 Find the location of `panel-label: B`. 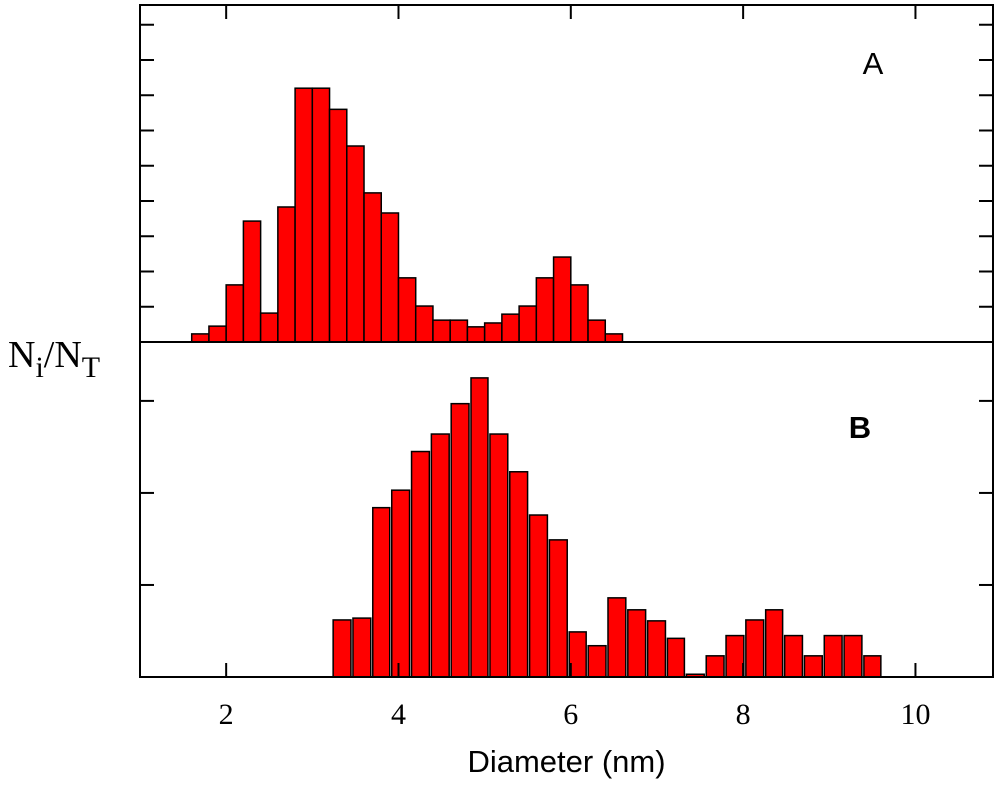

panel-label: B is located at coordinates (860, 427).